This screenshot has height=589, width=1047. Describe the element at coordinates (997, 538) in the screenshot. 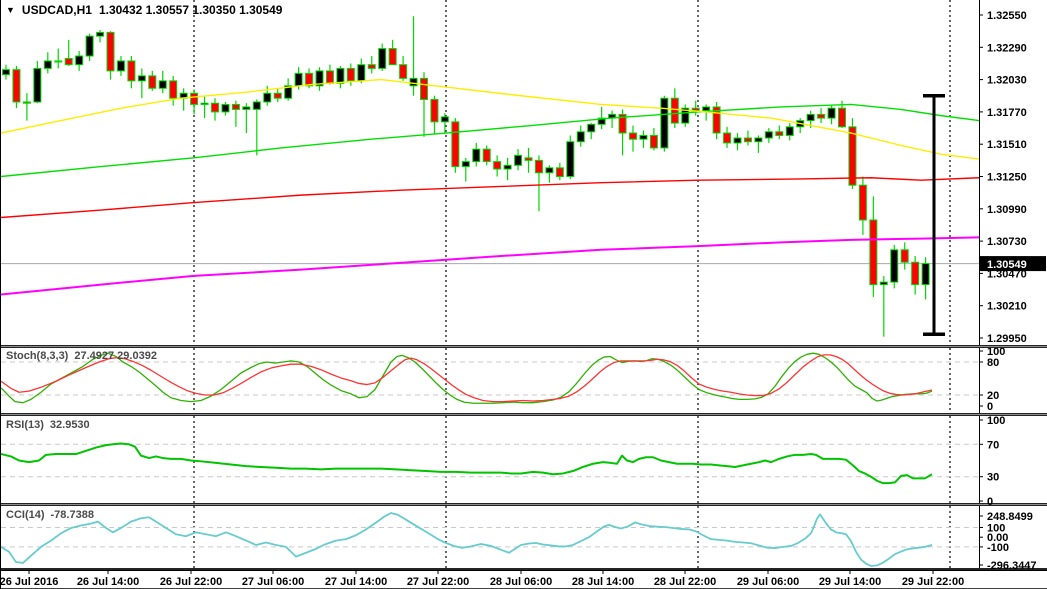

I see `scale-tick-label: 0.00` at that location.